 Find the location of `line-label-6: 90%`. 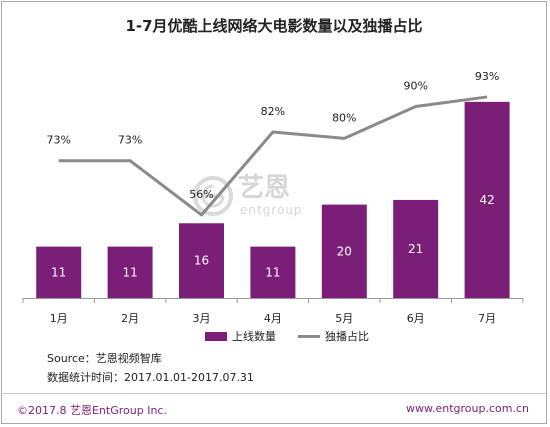

line-label-6: 90% is located at coordinates (415, 86).